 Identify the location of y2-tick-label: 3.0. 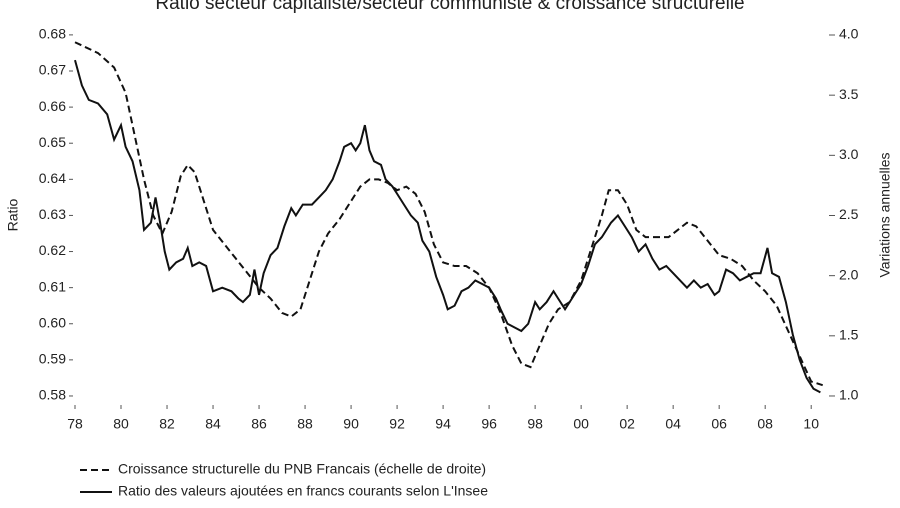
(849, 154).